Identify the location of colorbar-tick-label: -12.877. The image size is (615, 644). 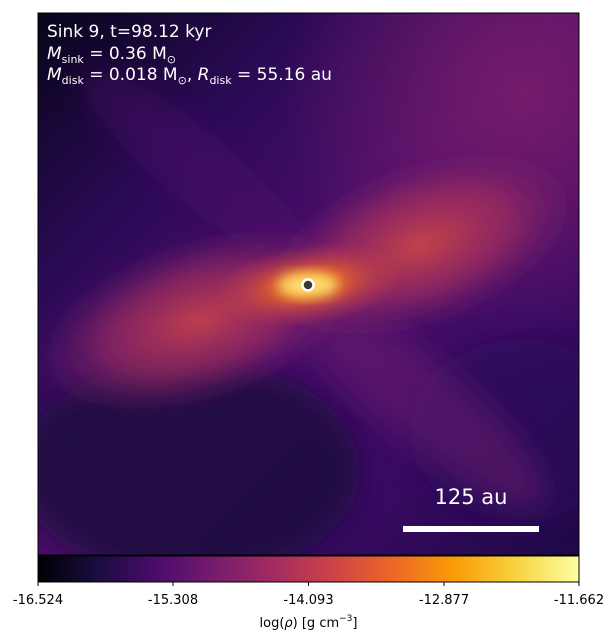
(444, 600).